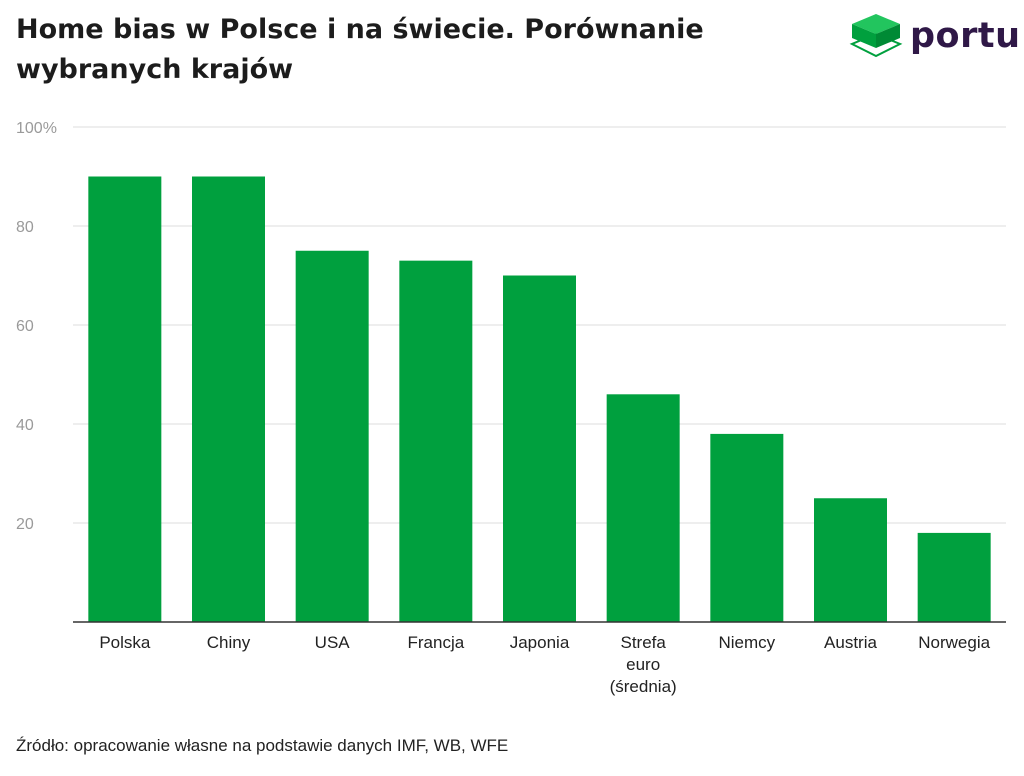 Image resolution: width=1024 pixels, height=776 pixels. What do you see at coordinates (125, 642) in the screenshot?
I see `x-tick-label: Polska` at bounding box center [125, 642].